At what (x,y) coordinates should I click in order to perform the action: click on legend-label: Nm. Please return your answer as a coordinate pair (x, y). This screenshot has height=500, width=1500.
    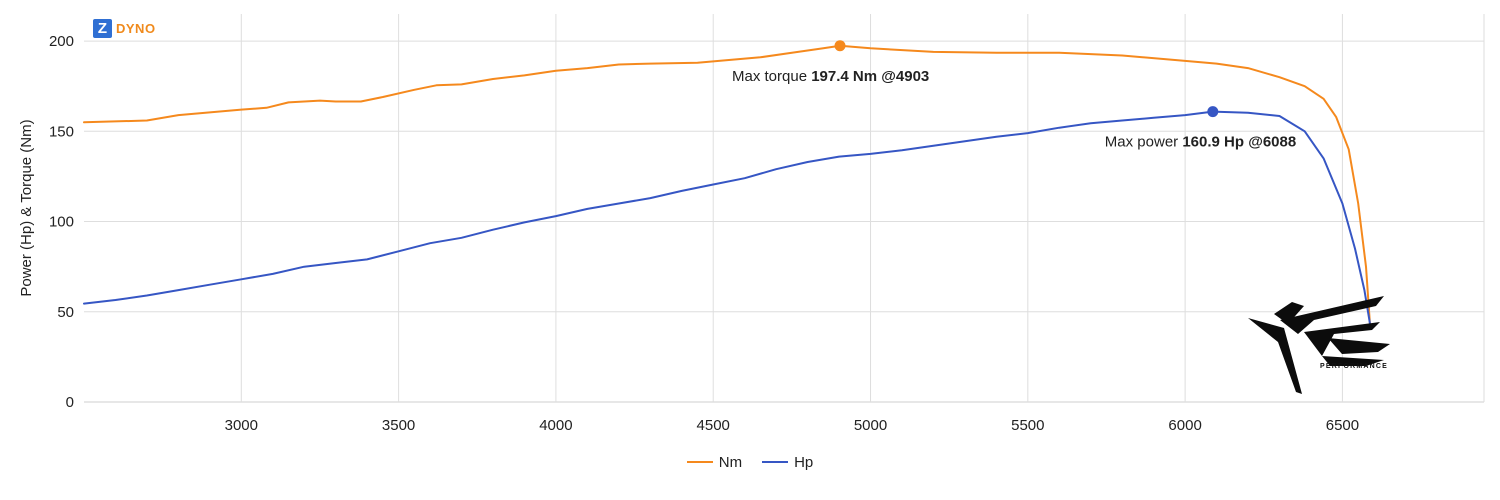
    Looking at the image, I should click on (730, 462).